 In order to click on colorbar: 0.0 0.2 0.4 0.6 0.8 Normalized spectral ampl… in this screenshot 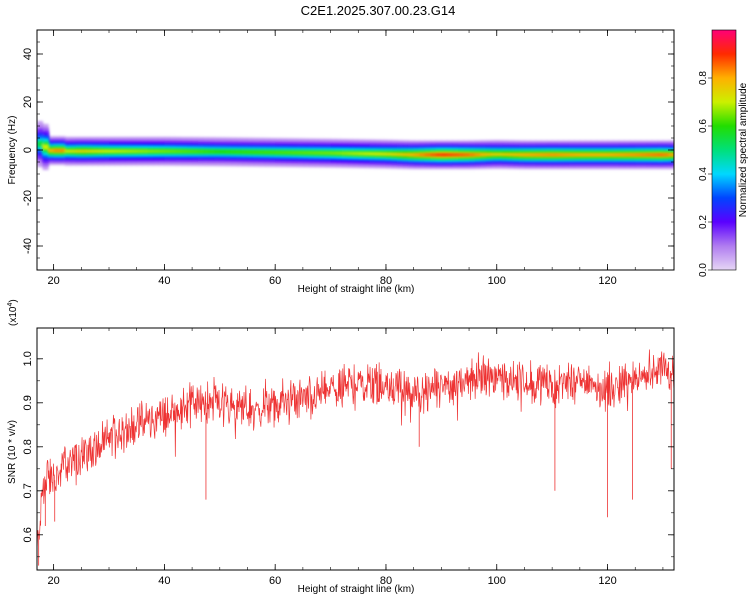, I will do `click(723, 153)`.